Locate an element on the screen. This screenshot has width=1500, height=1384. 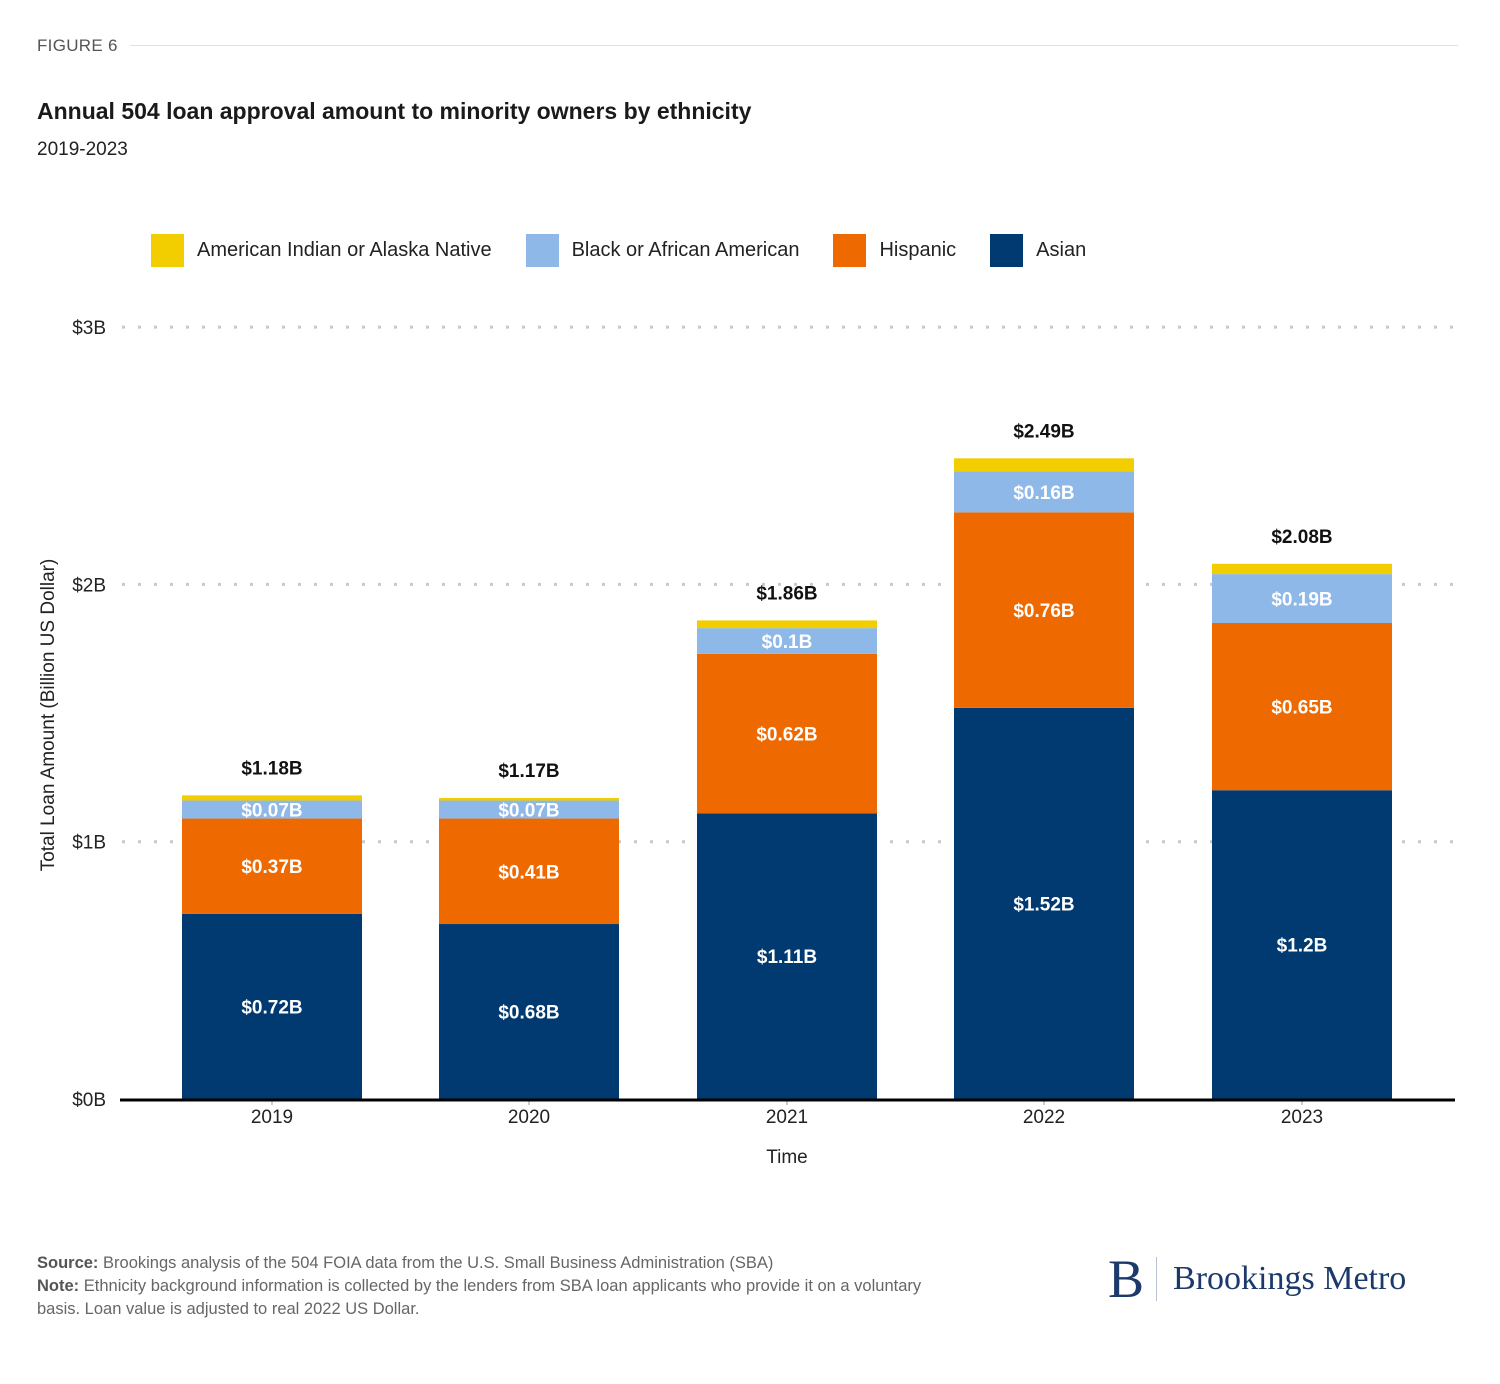
segment-value-label: $0.1B is located at coordinates (787, 642).